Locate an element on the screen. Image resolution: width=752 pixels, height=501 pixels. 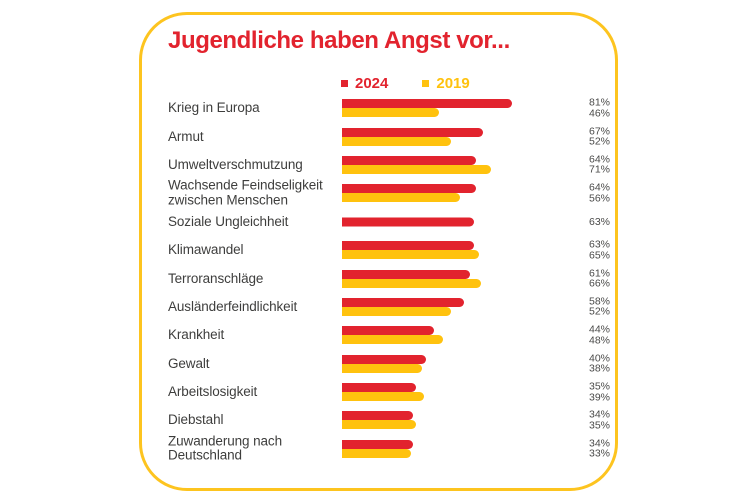
value-group: 64% 56% is located at coordinates (586, 193).